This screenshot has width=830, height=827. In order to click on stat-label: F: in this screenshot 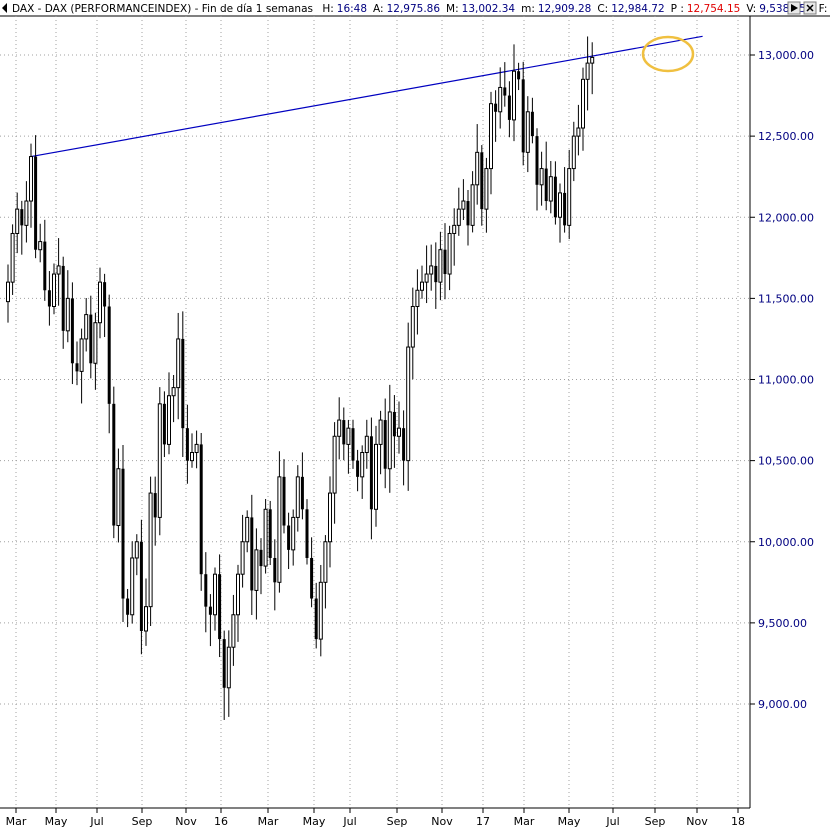, I will do `click(823, 9)`.